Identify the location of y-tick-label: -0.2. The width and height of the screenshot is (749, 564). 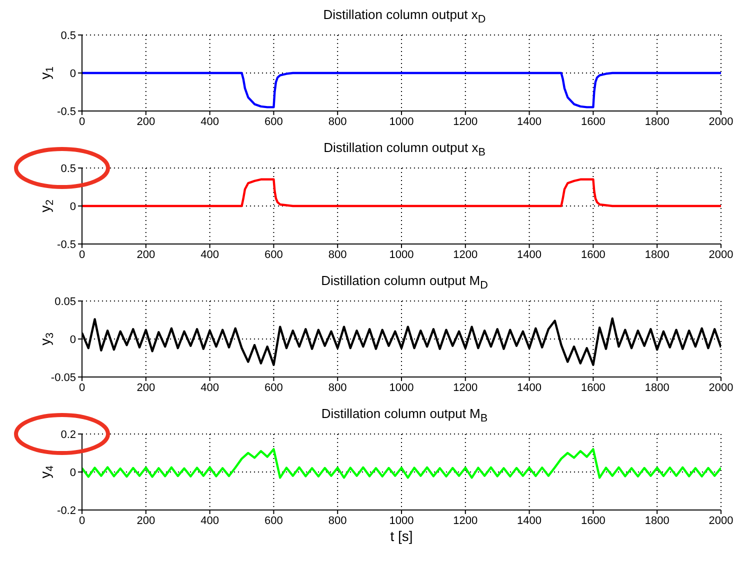
(66, 510).